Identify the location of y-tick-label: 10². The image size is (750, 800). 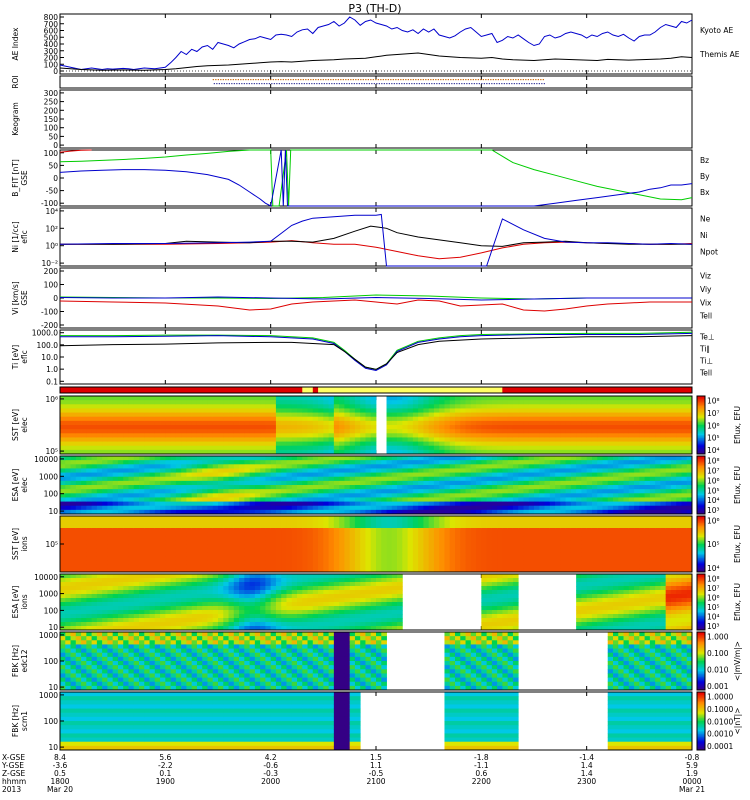
(51, 228).